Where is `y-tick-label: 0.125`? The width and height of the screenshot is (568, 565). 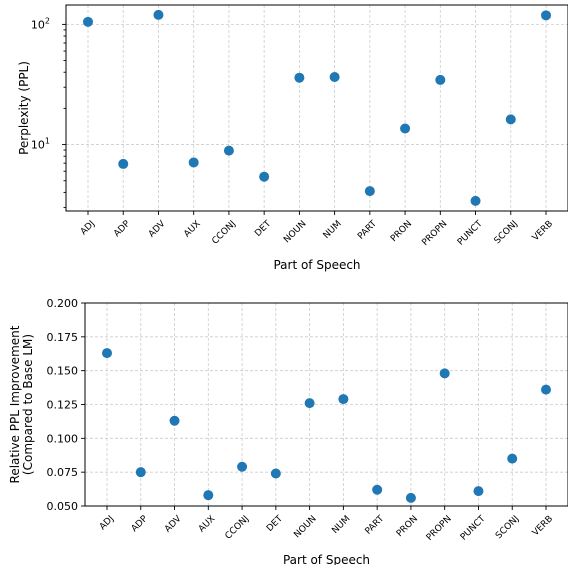
y-tick-label: 0.125 is located at coordinates (63, 405).